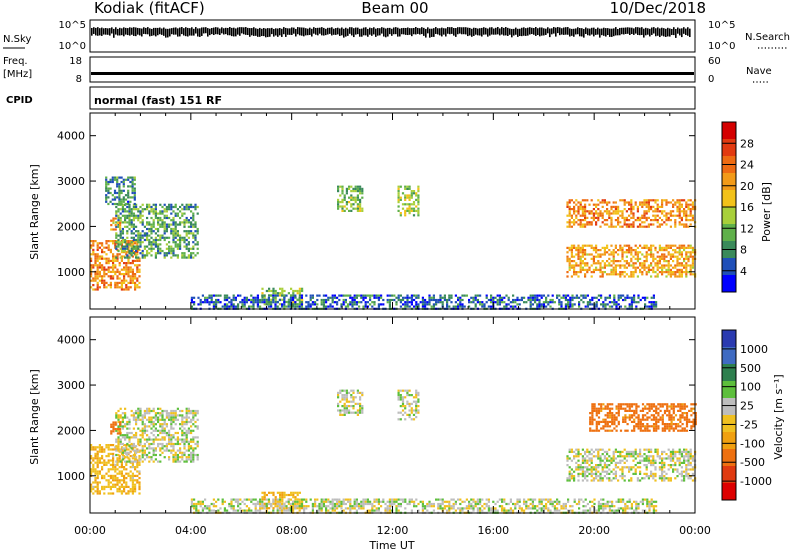 Image resolution: width=800 pixels, height=554 pixels. I want to click on echo-region, so click(631, 261).